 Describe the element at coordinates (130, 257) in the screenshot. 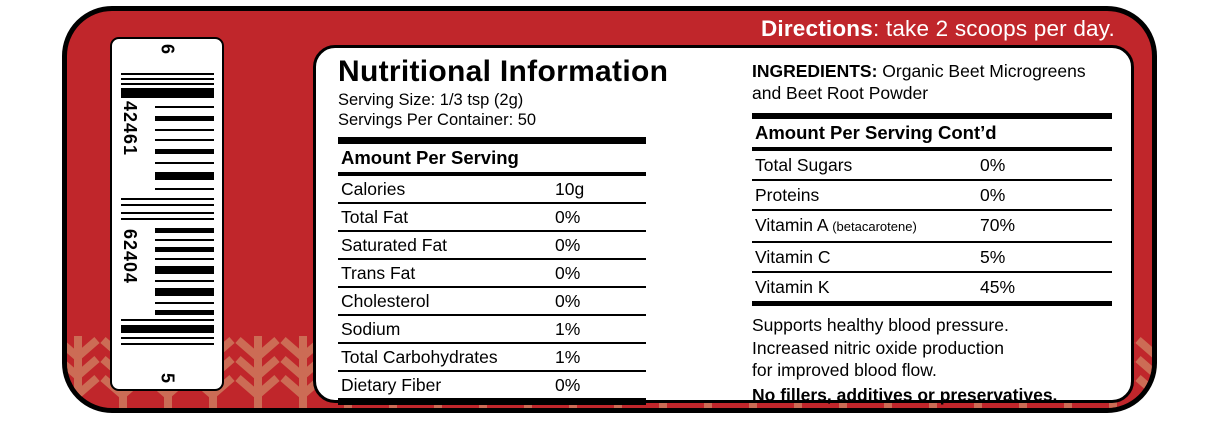

I see `barcode-digit-lower: 62404` at that location.